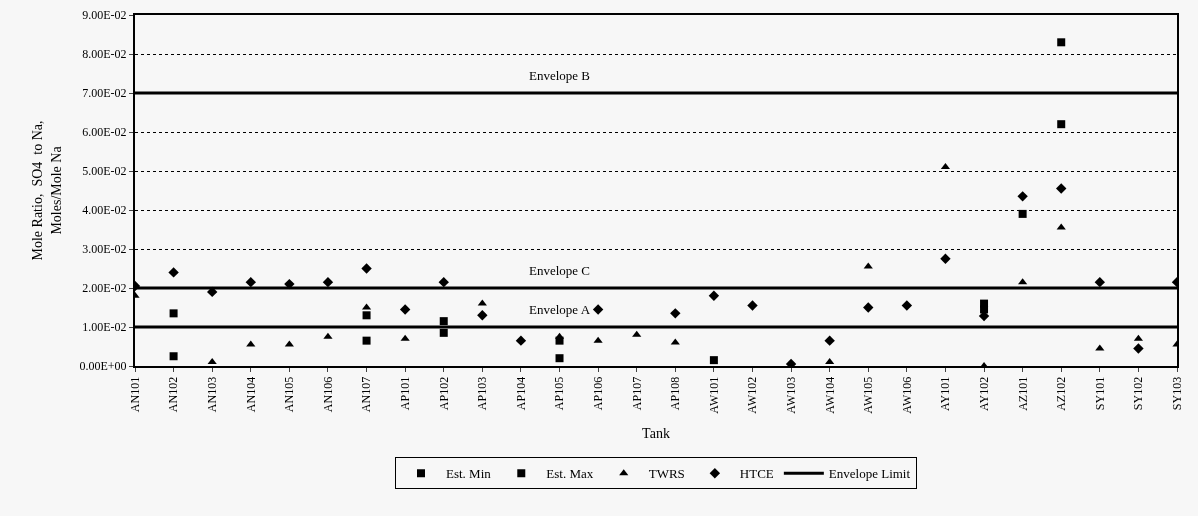 Image resolution: width=1198 pixels, height=516 pixels. I want to click on x-tick-label: AN102, so click(173, 394).